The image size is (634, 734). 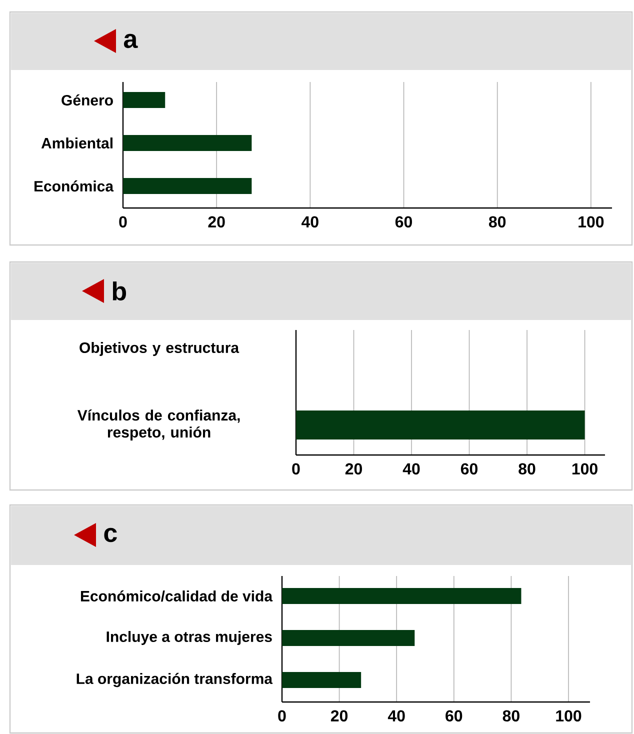 What do you see at coordinates (110, 535) in the screenshot?
I see `chart-title: c` at bounding box center [110, 535].